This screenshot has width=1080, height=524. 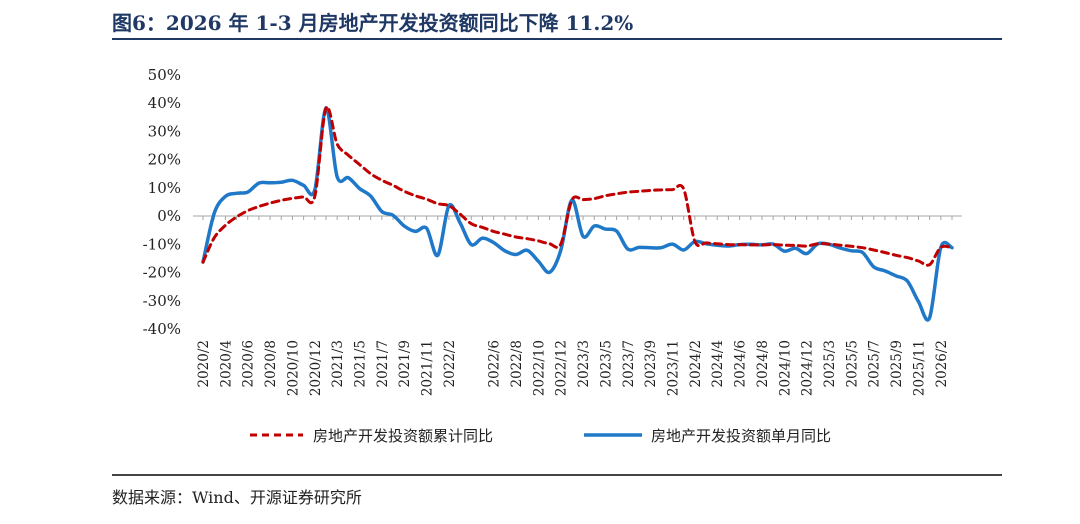 I want to click on x-tick-label: 2025/11, so click(x=919, y=368).